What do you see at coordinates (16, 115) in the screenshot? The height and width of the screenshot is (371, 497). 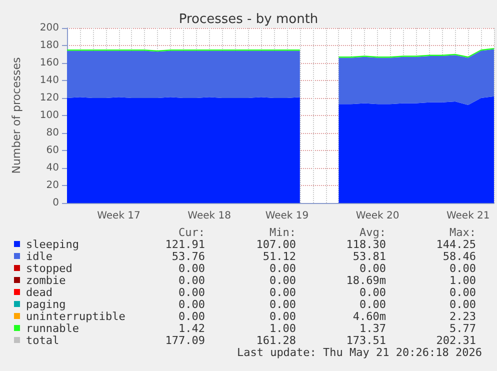 I see `y-axis-title: Number of processes` at bounding box center [16, 115].